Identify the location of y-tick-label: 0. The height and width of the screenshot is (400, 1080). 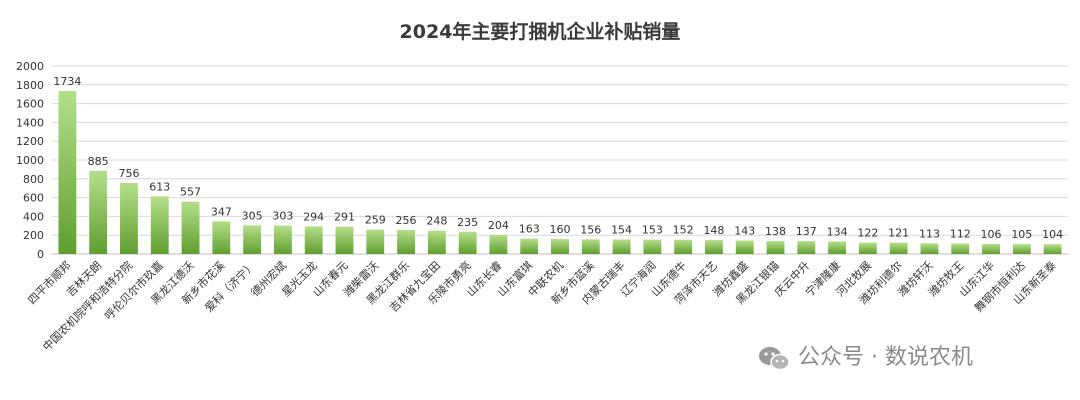
(40, 254).